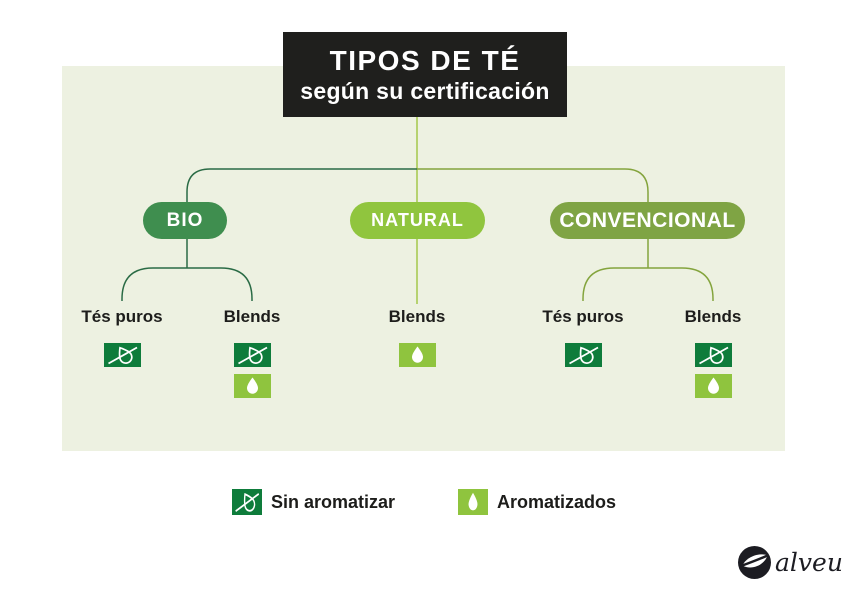  I want to click on alveus-leaf-icon, so click(754, 562).